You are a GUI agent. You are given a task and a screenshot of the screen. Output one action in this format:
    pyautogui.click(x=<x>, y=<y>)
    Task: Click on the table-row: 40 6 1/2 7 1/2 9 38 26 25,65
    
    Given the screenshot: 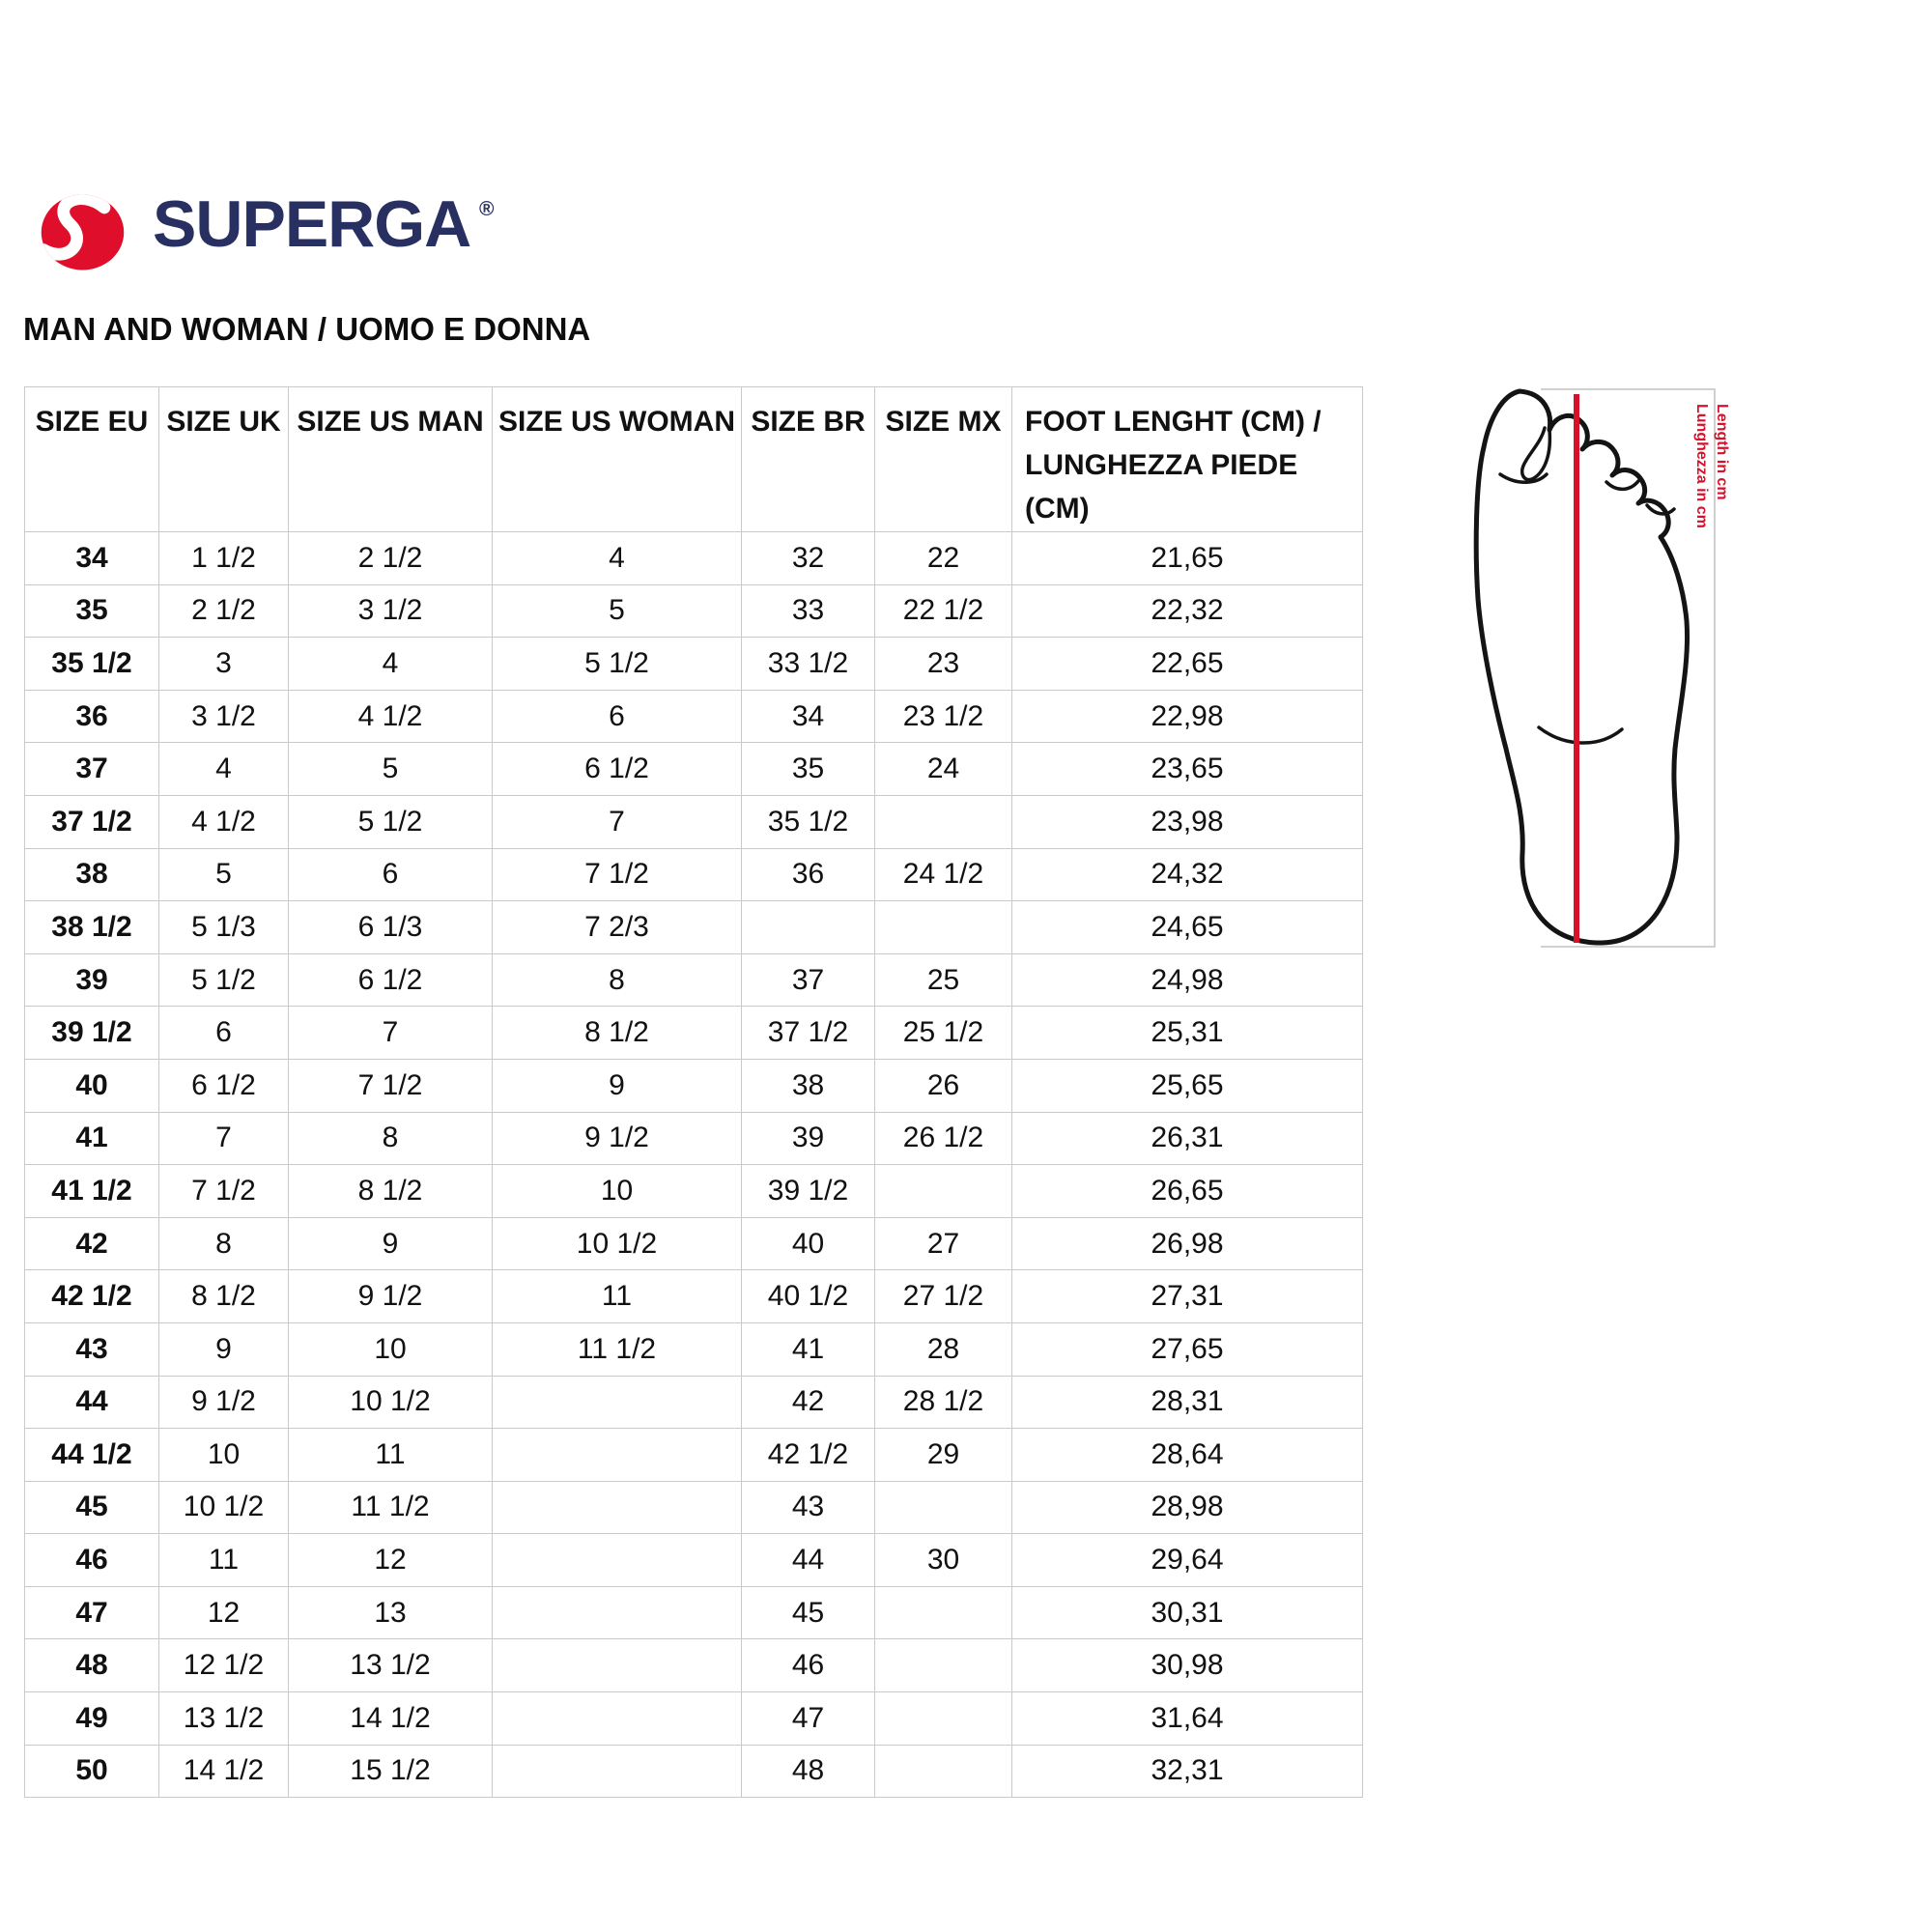 What is the action you would take?
    pyautogui.click(x=693, y=1085)
    